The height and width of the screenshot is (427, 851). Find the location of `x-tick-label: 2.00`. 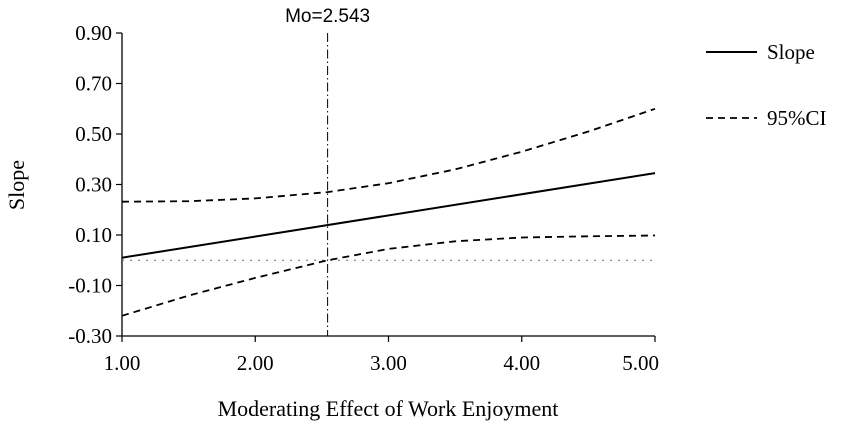

x-tick-label: 2.00 is located at coordinates (255, 363).